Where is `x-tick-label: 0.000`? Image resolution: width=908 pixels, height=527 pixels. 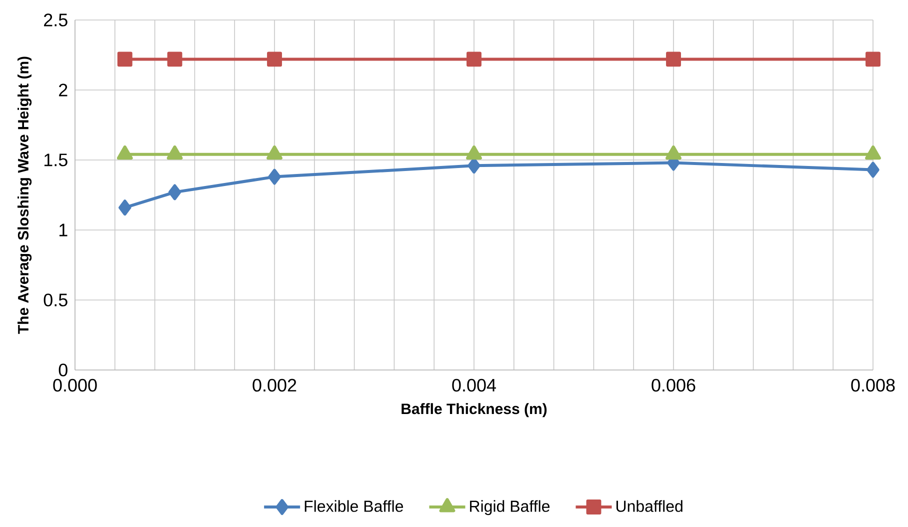
x-tick-label: 0.000 is located at coordinates (75, 385).